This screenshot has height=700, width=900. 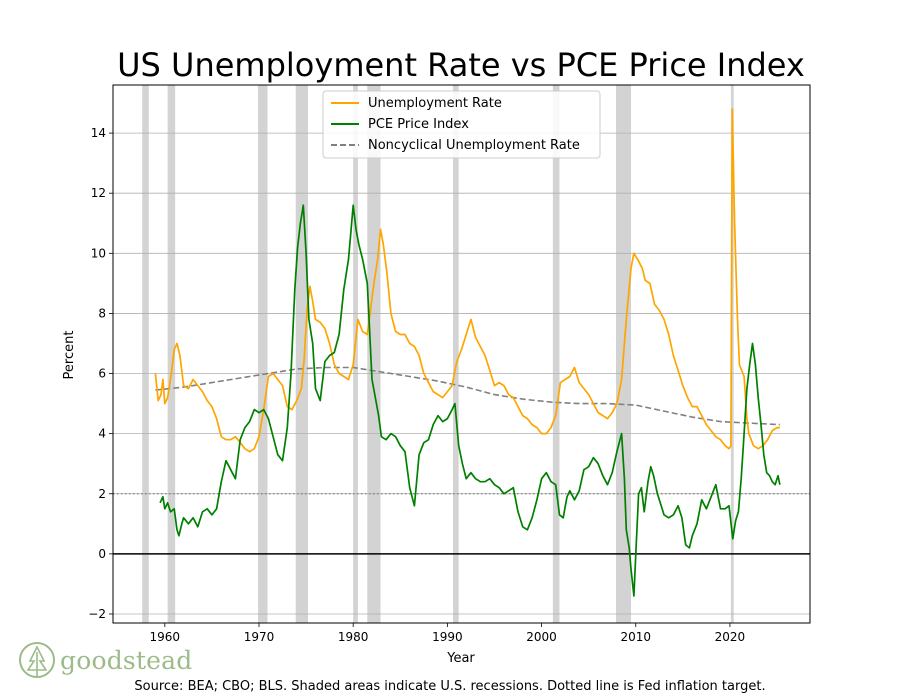 I want to click on legend-label-noncyclical: Noncyclical Unemployment Rate, so click(x=474, y=145).